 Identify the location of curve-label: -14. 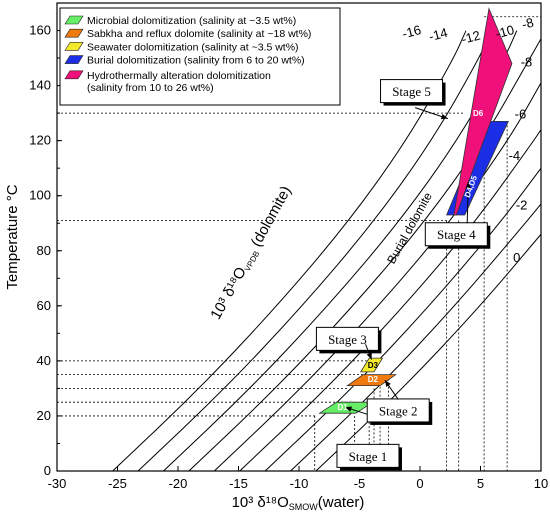
(438, 34).